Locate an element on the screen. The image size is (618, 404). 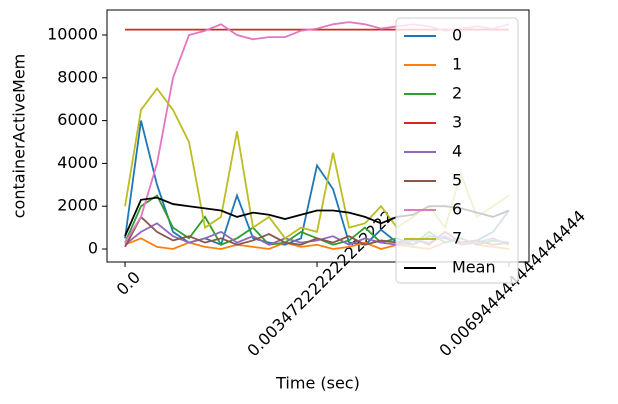
x-axis-label: Time (sec) is located at coordinates (317, 383).